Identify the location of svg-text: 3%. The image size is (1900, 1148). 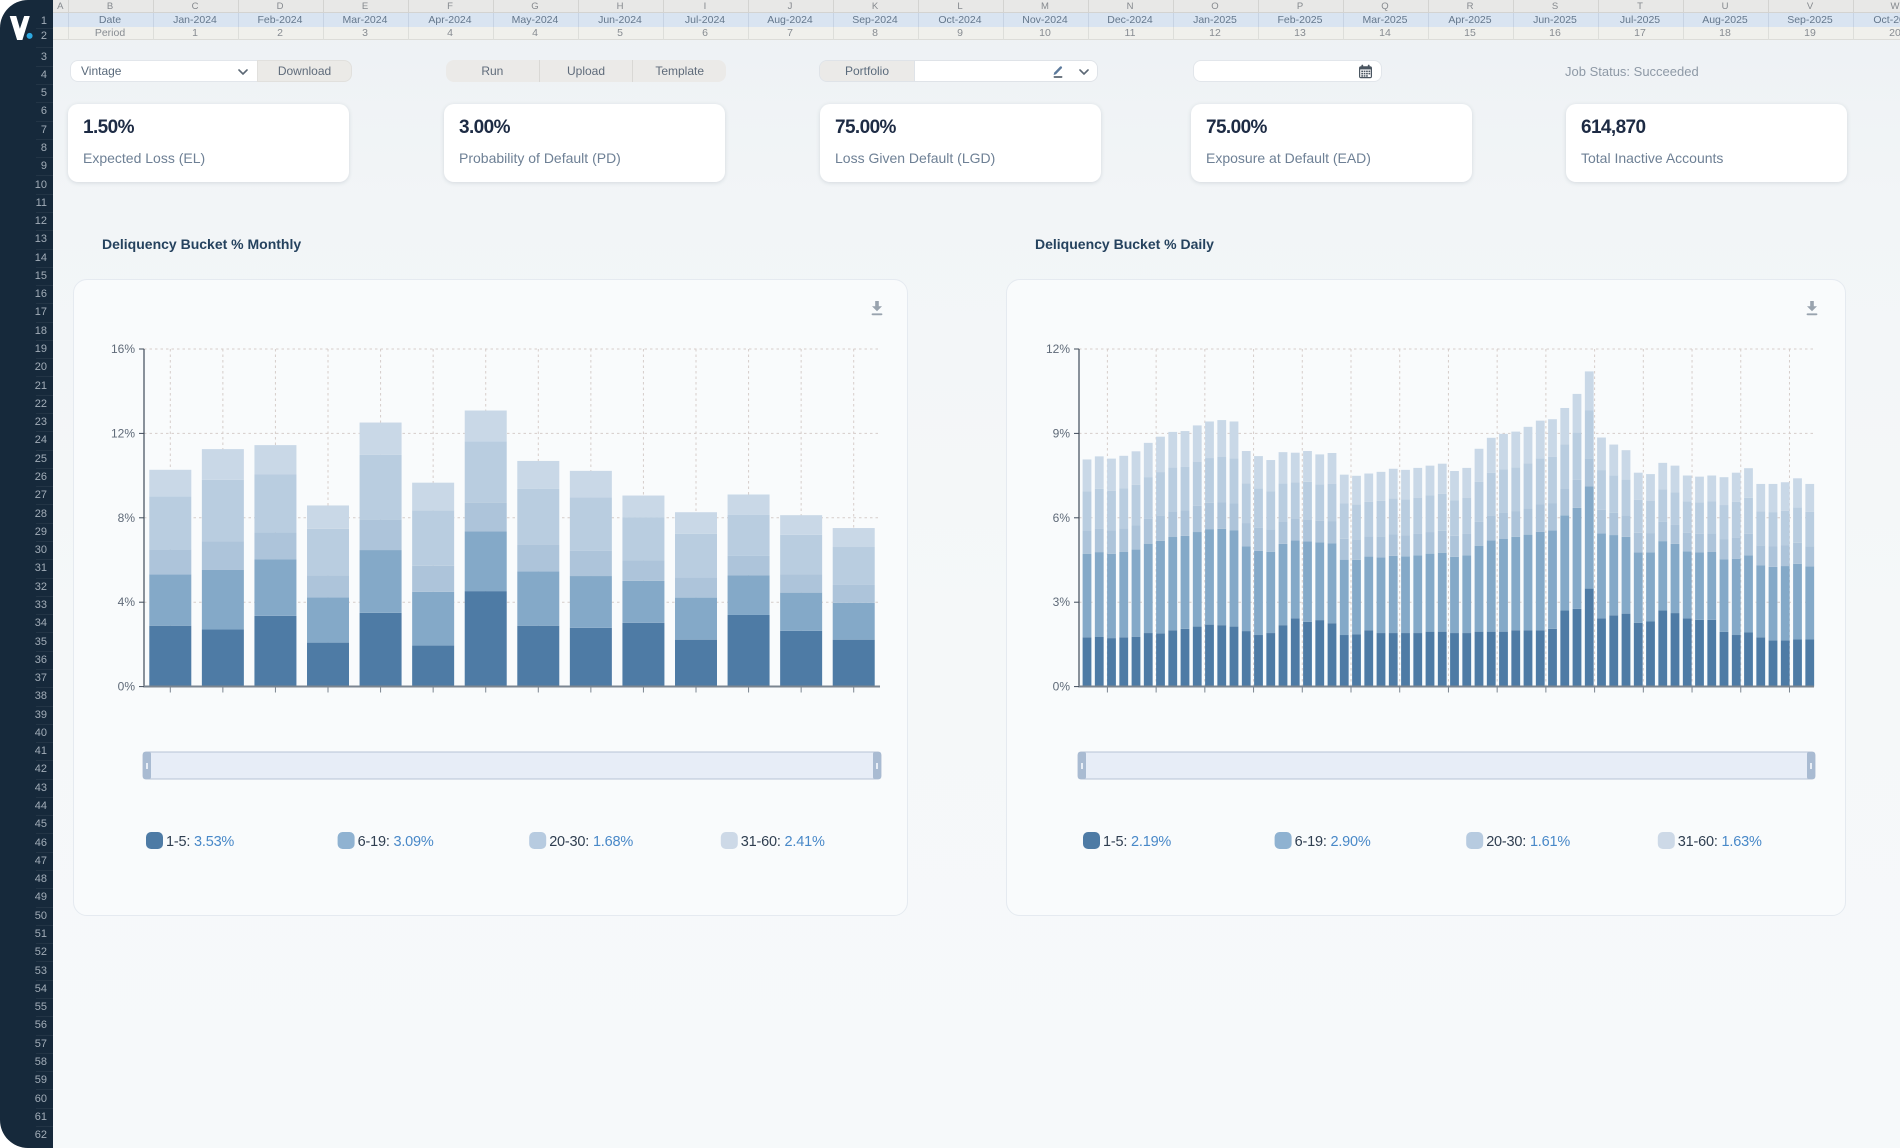
(1062, 602).